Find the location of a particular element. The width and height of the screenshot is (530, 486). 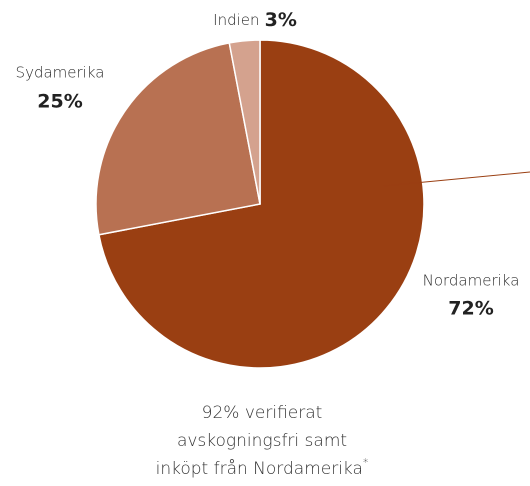

caption-text: avskogningsfri samt is located at coordinates (262, 441).